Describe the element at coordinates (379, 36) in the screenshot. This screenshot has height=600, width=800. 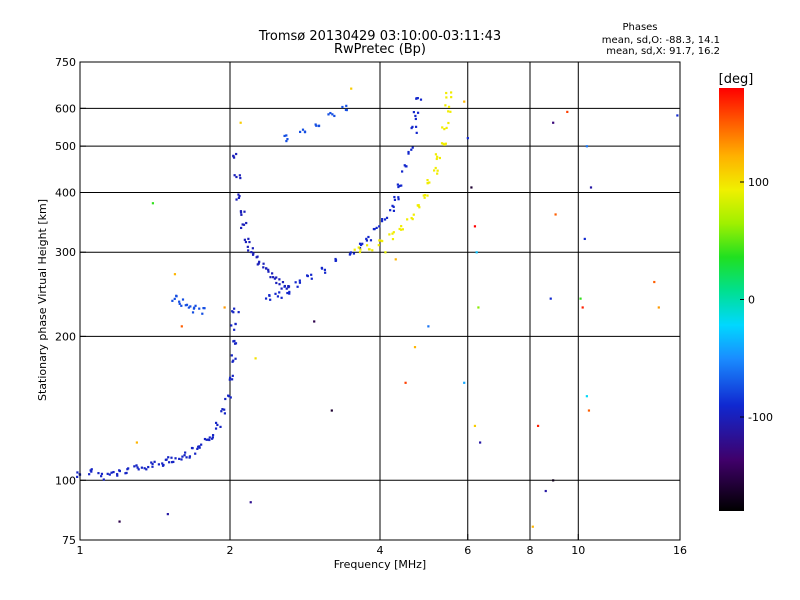
I see `chart-title: Tromsø 20130429 03:10:00-03:11:43` at that location.